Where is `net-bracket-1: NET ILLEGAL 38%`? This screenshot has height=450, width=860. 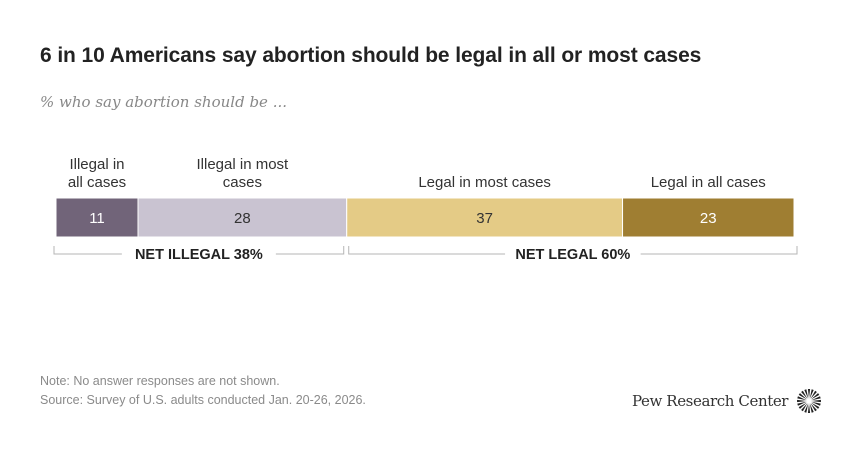
net-bracket-1: NET ILLEGAL 38% is located at coordinates (199, 254).